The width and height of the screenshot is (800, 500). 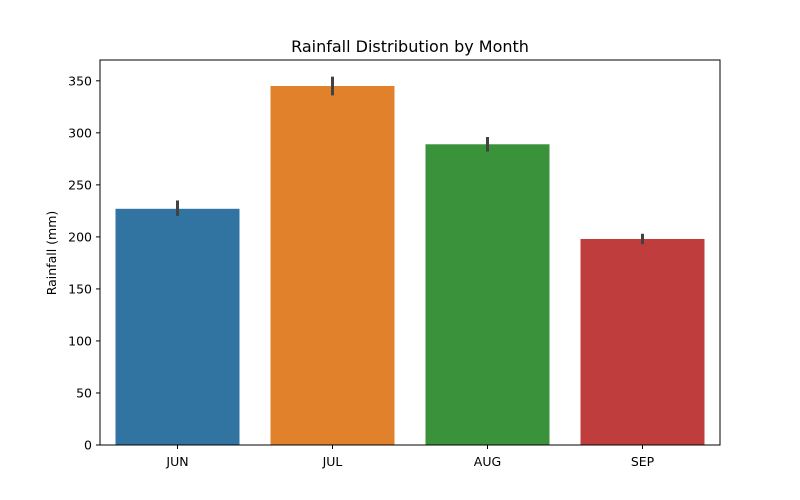 I want to click on bar-jun, so click(x=177, y=326).